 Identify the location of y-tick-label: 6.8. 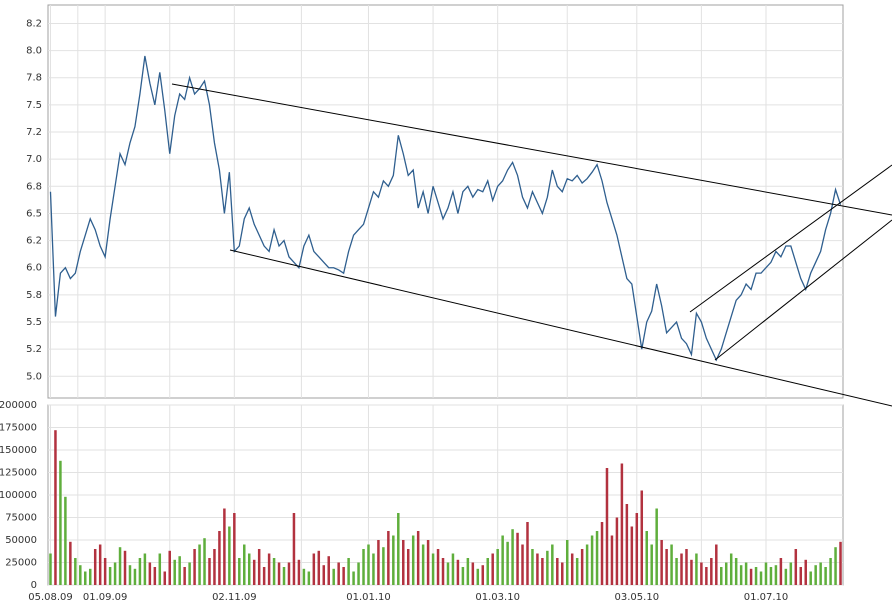
(34, 186).